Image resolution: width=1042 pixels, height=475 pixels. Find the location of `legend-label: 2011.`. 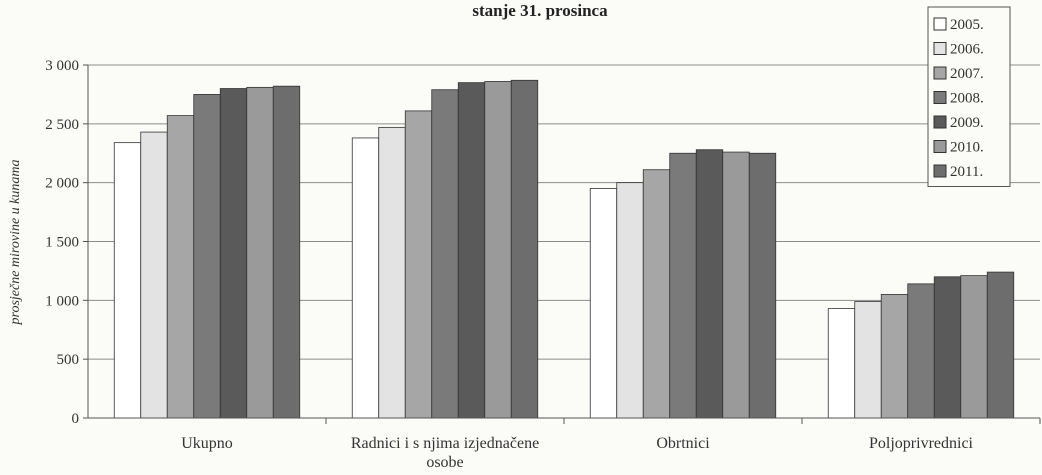

legend-label: 2011. is located at coordinates (966, 172).